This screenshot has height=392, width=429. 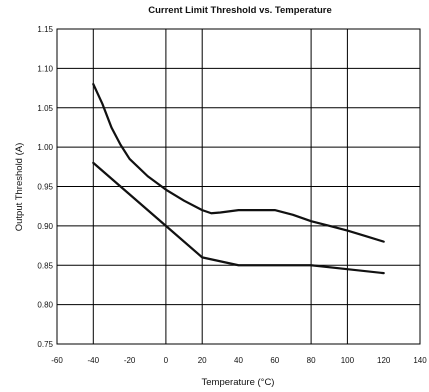 I want to click on x-tick-label: 80, so click(x=311, y=360).